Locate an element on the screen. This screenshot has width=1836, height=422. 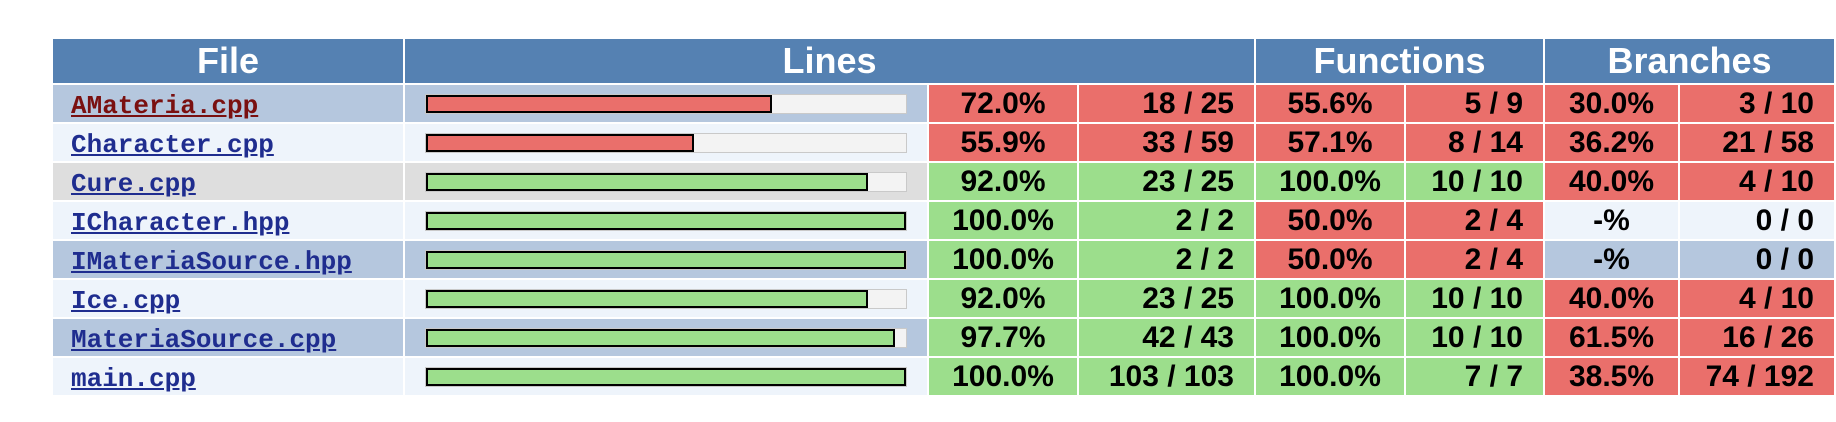
file-link: main.cpp is located at coordinates (133, 378).